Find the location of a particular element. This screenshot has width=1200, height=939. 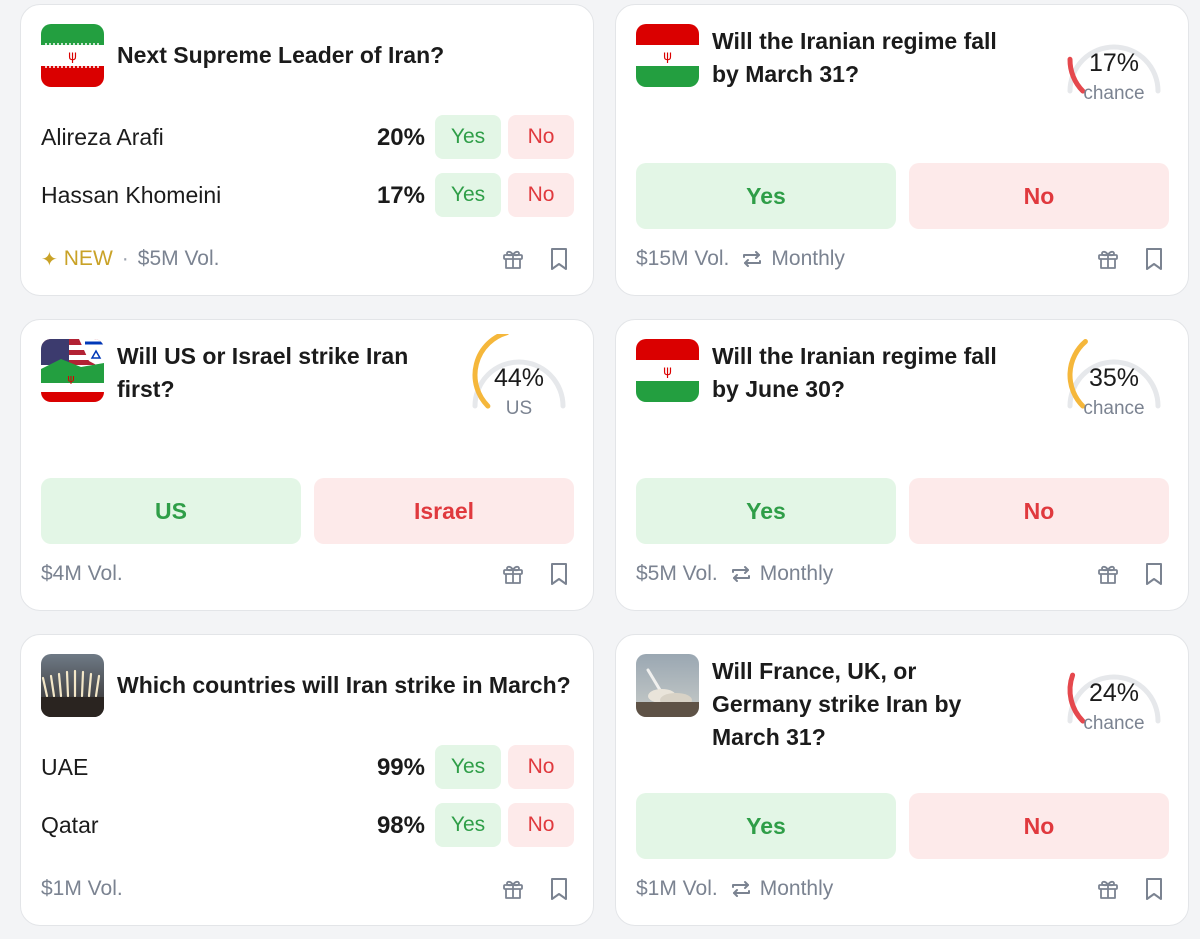

rocket-launch-photo-icon is located at coordinates (667, 685).